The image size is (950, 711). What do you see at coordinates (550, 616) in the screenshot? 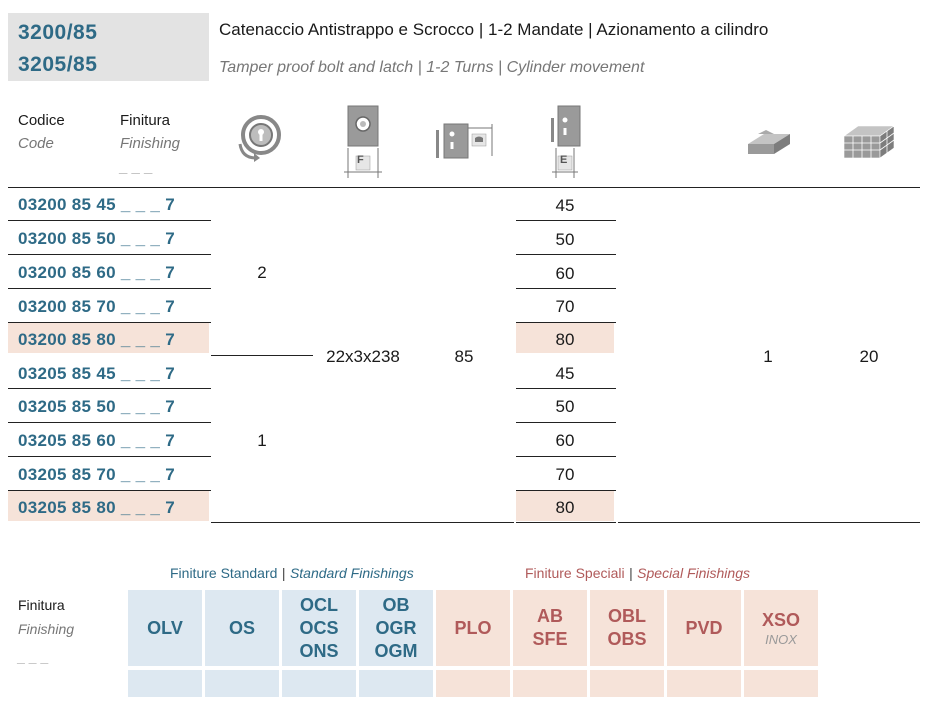
I see `finish-code: AB` at bounding box center [550, 616].